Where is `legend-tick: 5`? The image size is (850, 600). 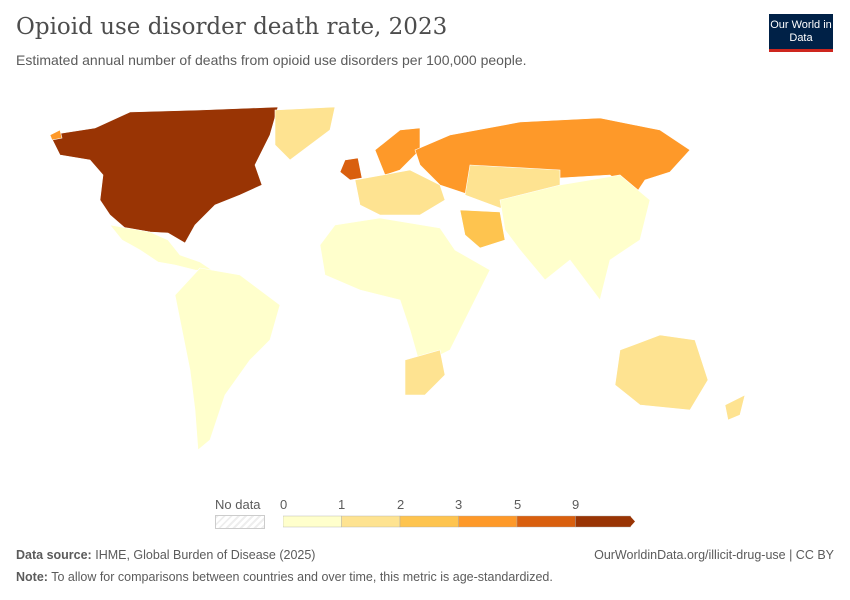 legend-tick: 5 is located at coordinates (518, 504).